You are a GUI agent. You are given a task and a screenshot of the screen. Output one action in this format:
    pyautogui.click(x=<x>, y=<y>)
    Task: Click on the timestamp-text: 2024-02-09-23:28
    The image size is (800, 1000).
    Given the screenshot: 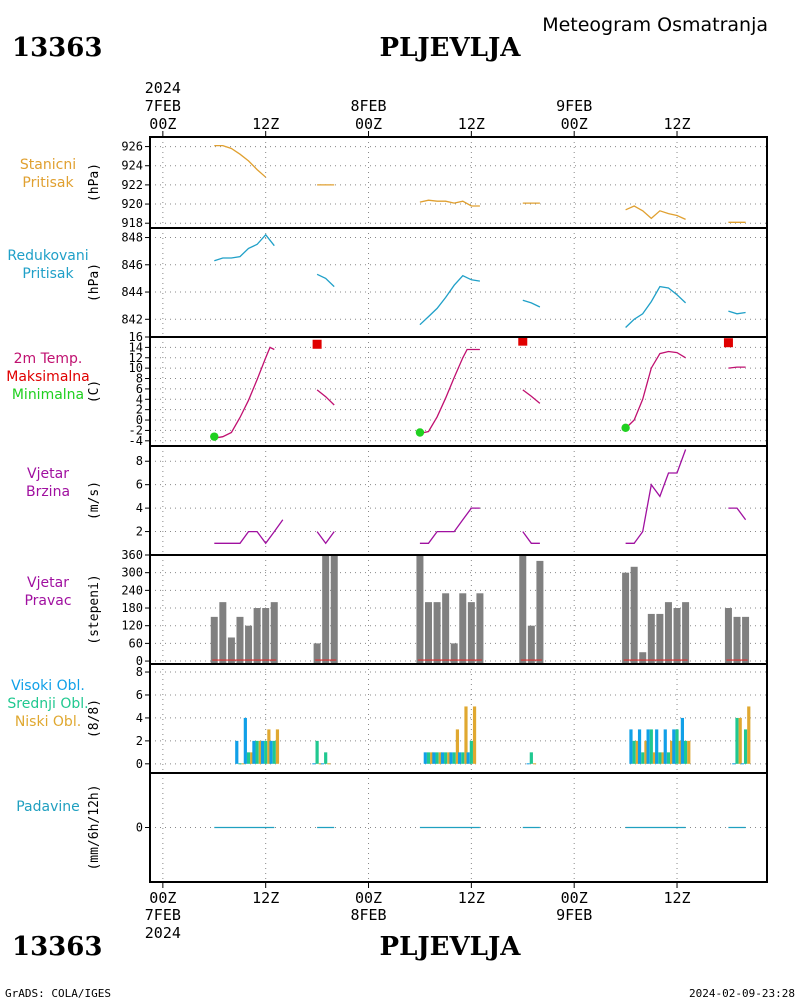 What is the action you would take?
    pyautogui.click(x=742, y=993)
    